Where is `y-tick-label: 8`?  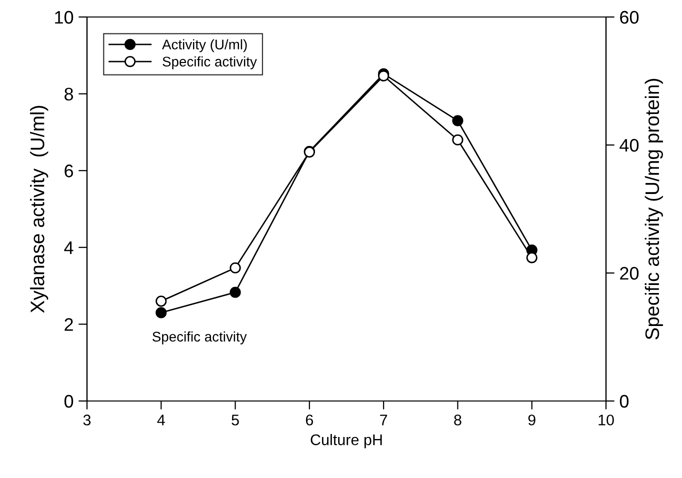
y-tick-label: 8 is located at coordinates (69, 94).